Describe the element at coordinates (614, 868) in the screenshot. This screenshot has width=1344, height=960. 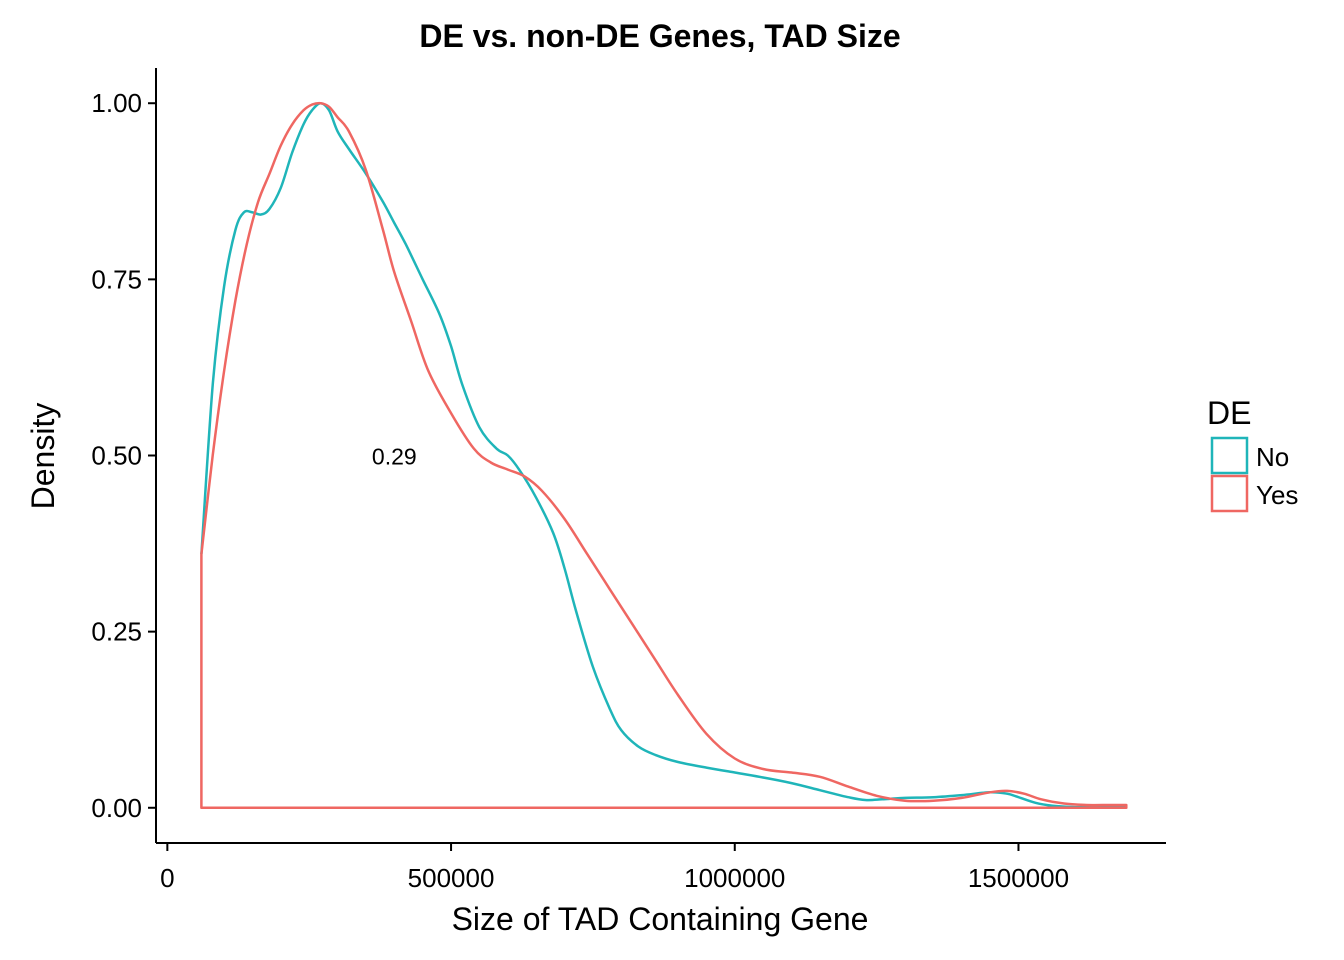
I see `x-axis-ticks: 0 500000 1000000 1500000` at that location.